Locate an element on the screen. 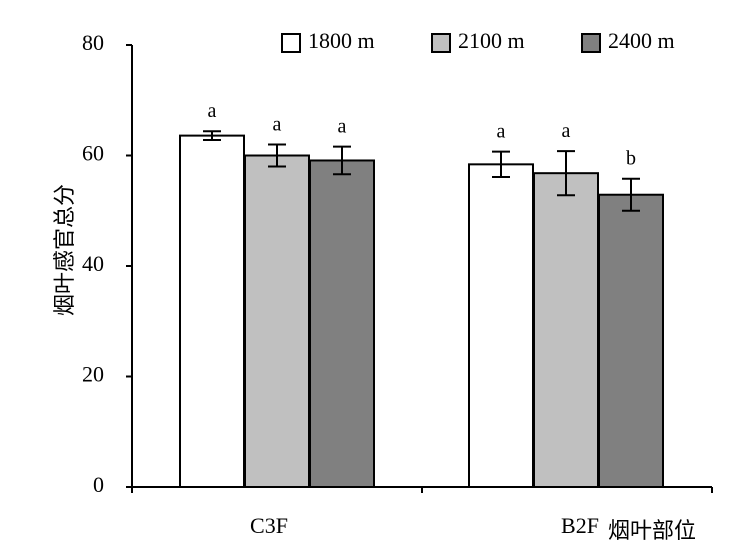 This screenshot has width=750, height=548. y-tick-label: 0 is located at coordinates (98, 484).